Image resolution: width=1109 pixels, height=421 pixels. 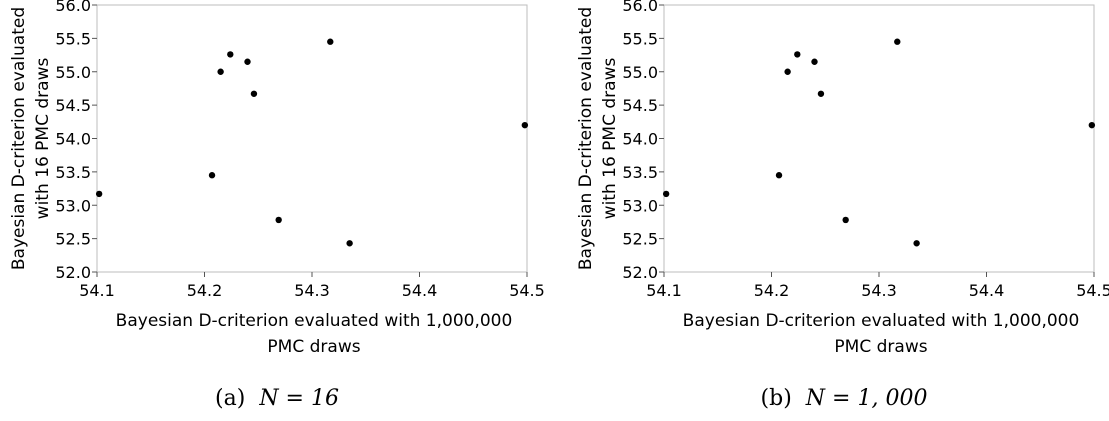 I want to click on caption-a-label: (a), so click(x=230, y=398).